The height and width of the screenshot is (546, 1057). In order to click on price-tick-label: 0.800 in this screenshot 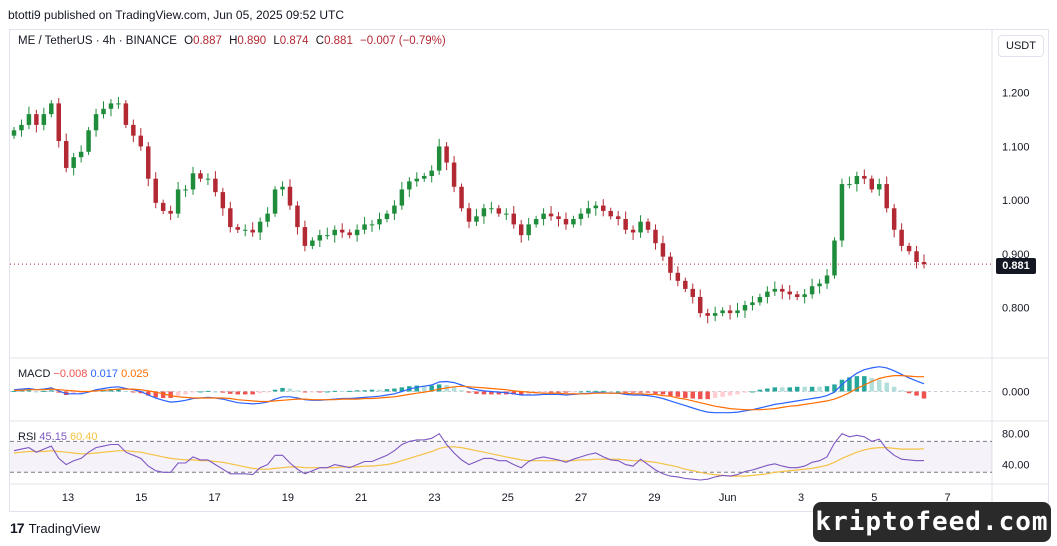, I will do `click(1016, 309)`.